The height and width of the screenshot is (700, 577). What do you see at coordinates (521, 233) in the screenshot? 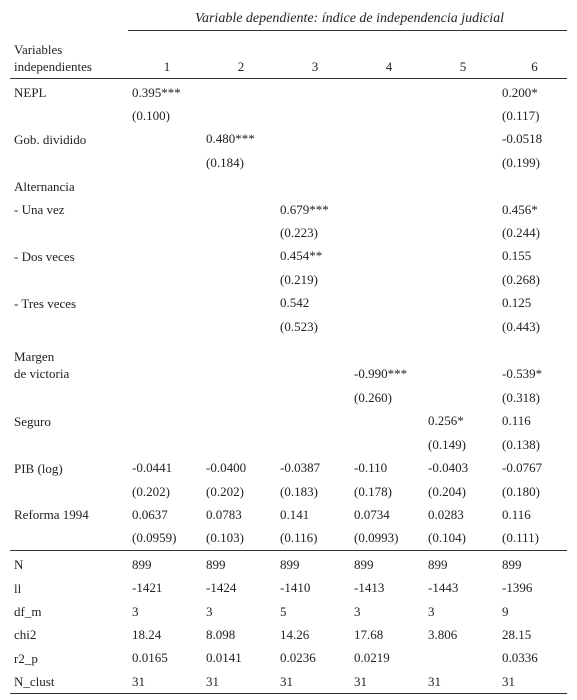
I see `cell: (0.244)` at bounding box center [521, 233].